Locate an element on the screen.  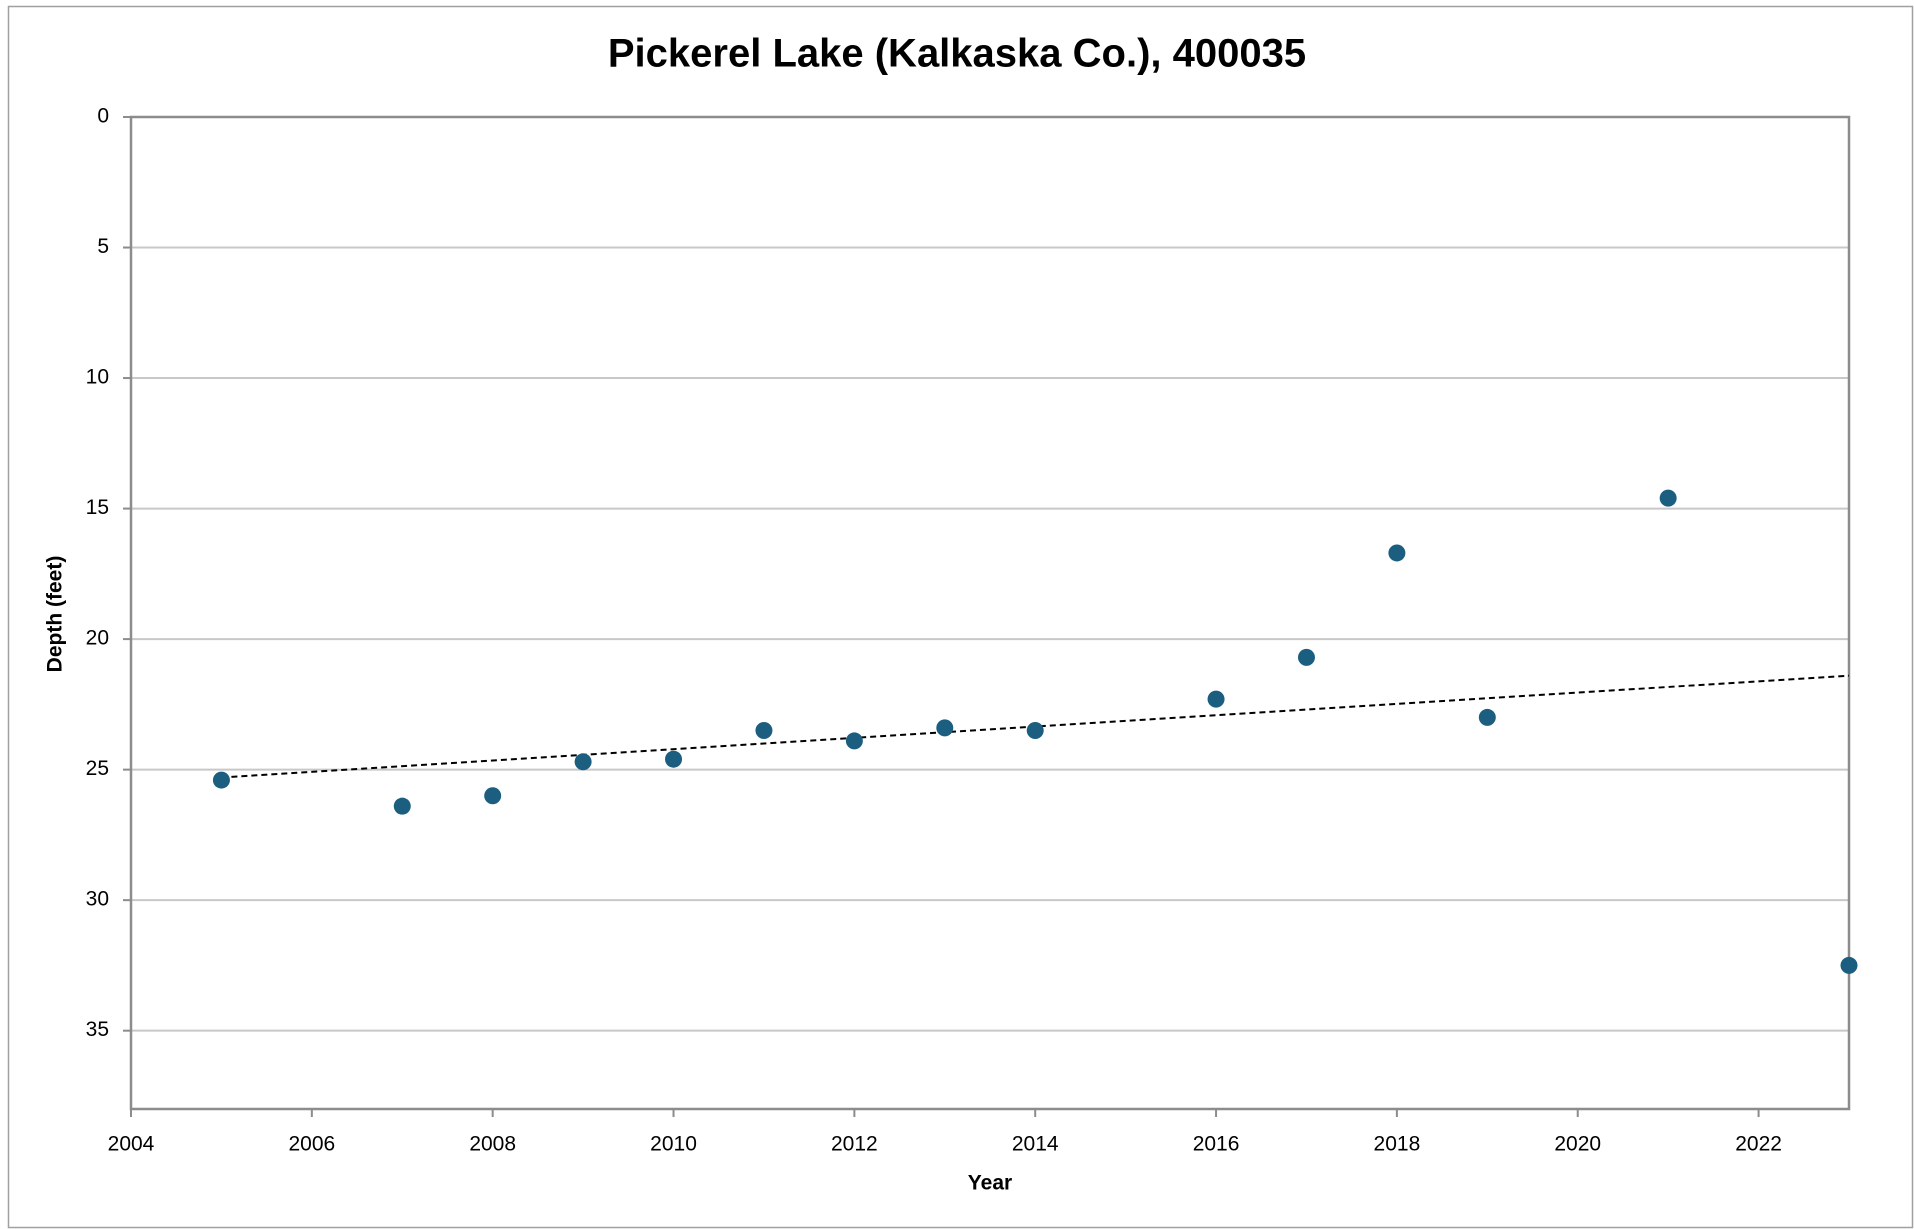
chart-title: Pickerel Lake (Kalkaska Co.), 400035 is located at coordinates (957, 54).